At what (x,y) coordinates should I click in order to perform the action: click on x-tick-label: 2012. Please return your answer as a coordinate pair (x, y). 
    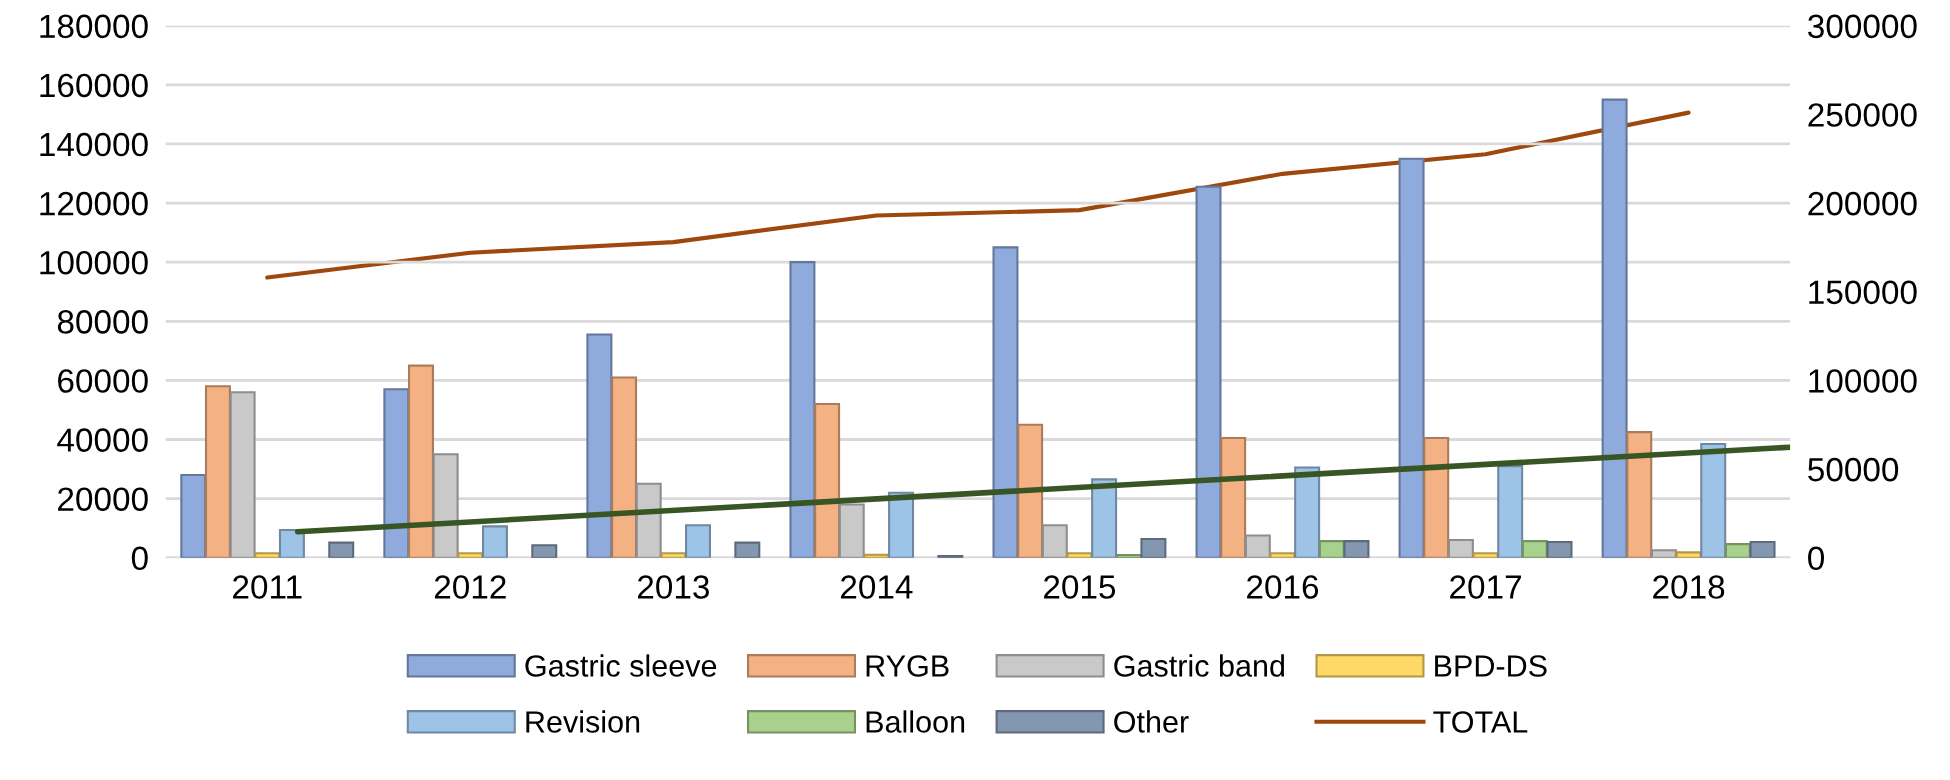
    Looking at the image, I should click on (470, 587).